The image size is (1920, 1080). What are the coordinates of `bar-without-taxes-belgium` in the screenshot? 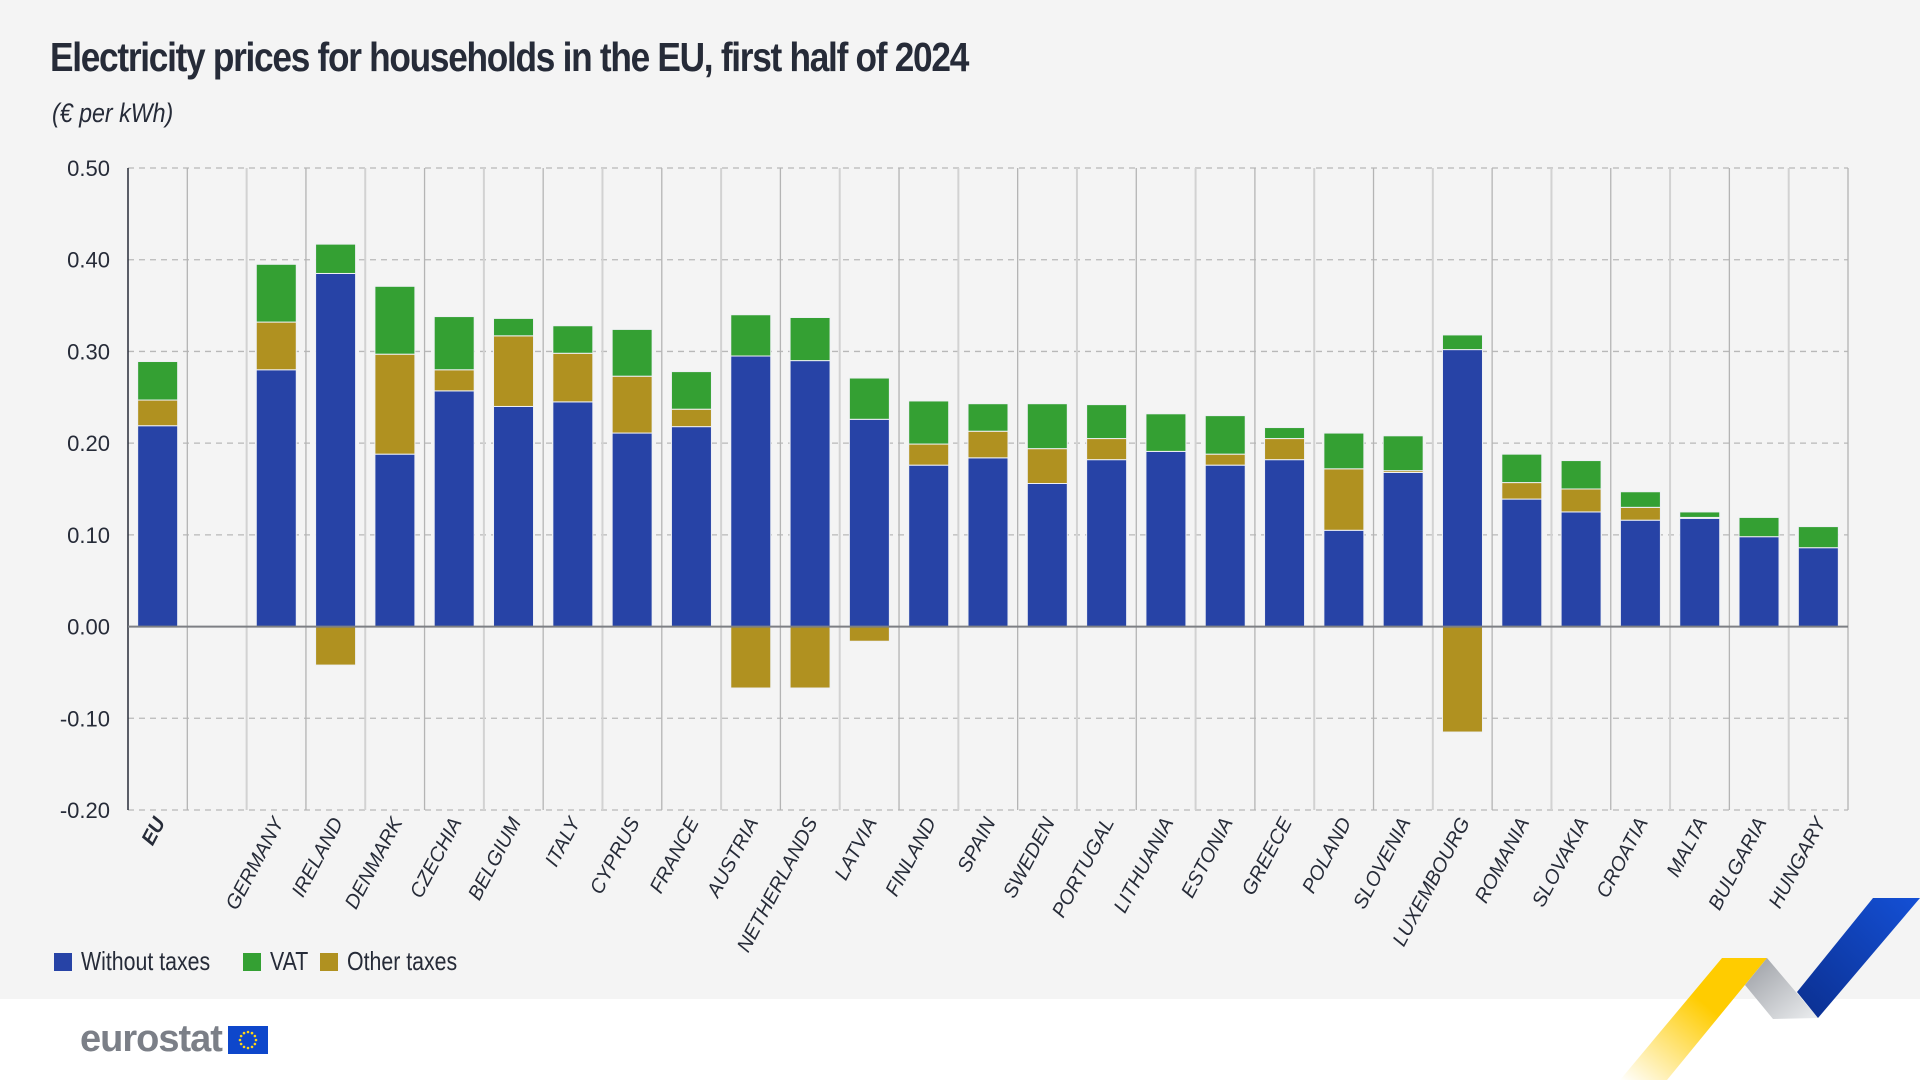 It's located at (514, 516).